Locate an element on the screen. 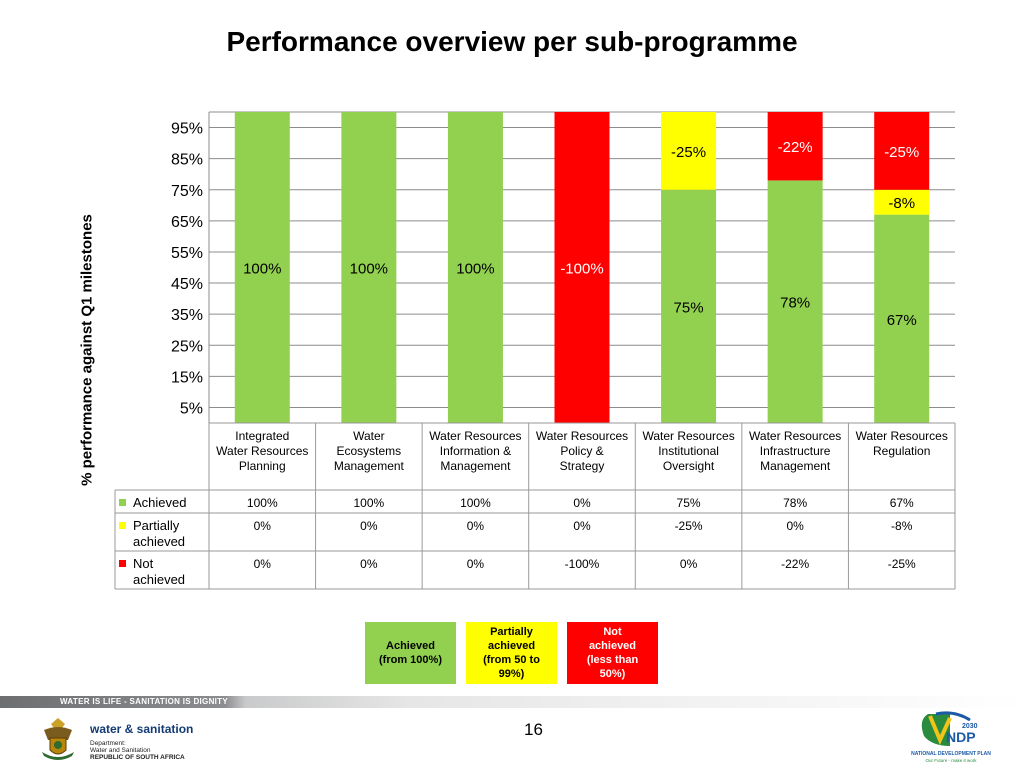 This screenshot has width=1024, height=768. page-number: 16 is located at coordinates (533, 729).